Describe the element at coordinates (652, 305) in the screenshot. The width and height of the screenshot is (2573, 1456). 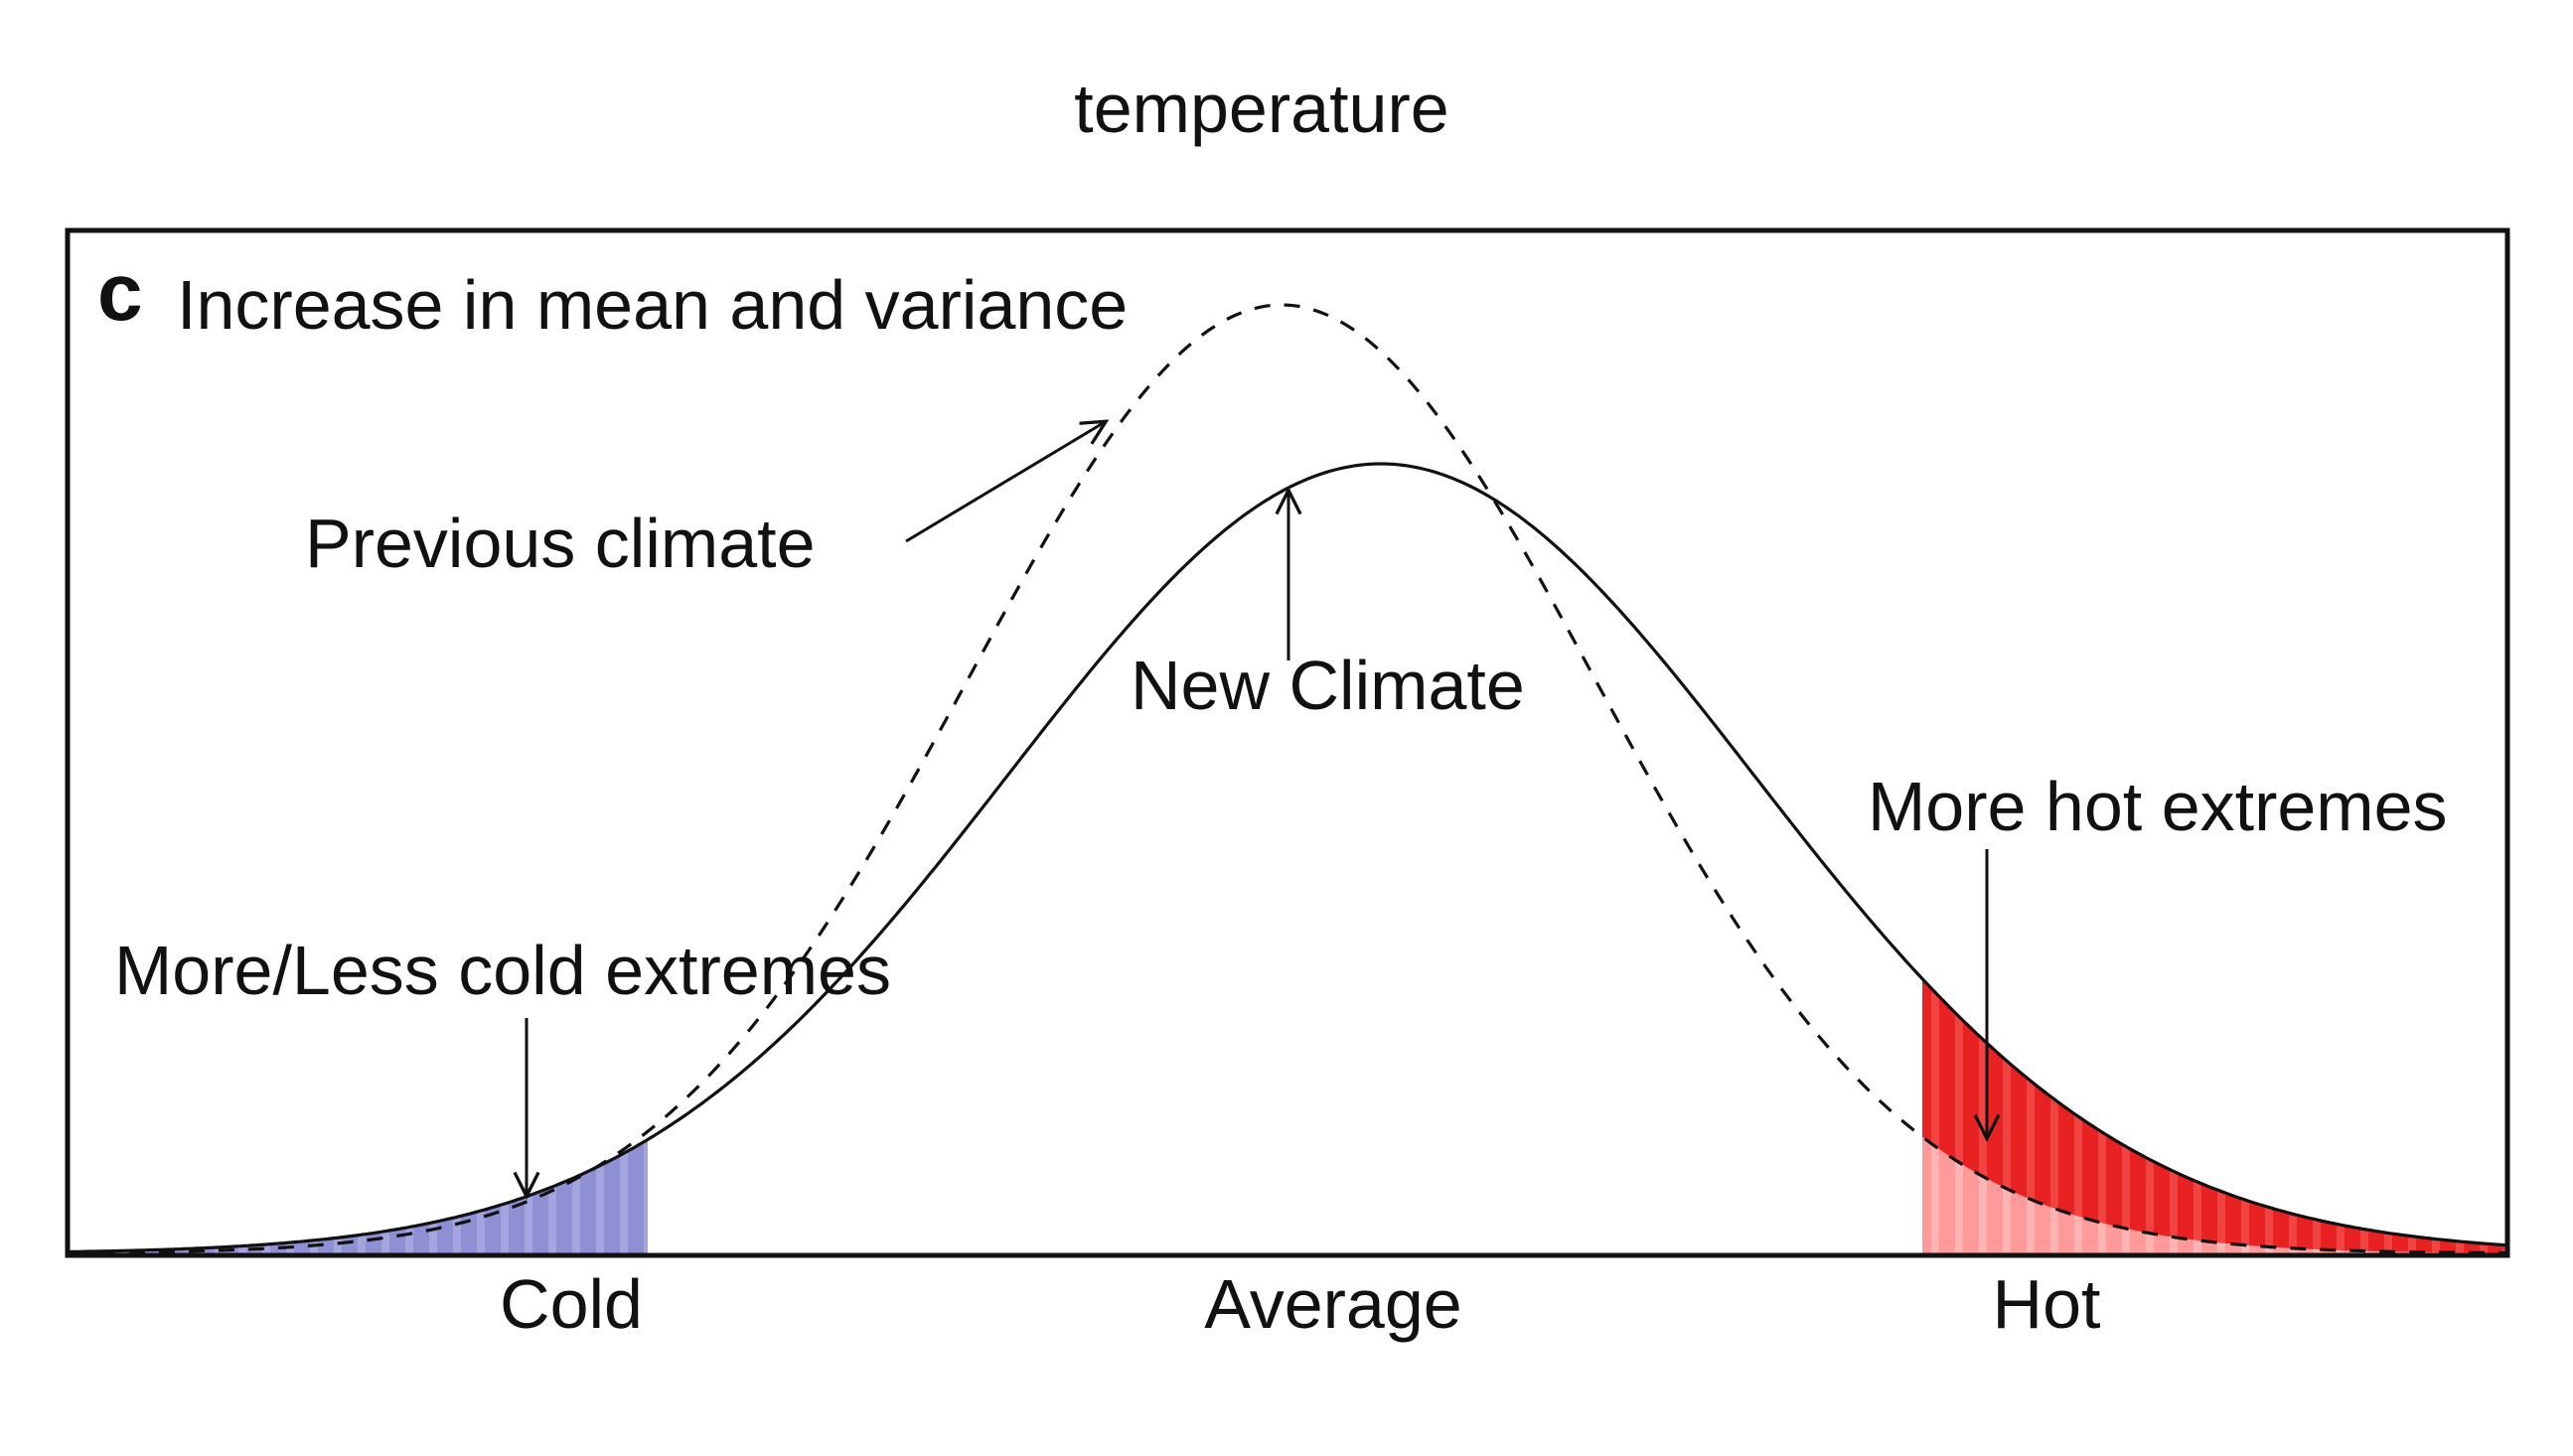
I see `panel-title: Increase in mean and variance` at that location.